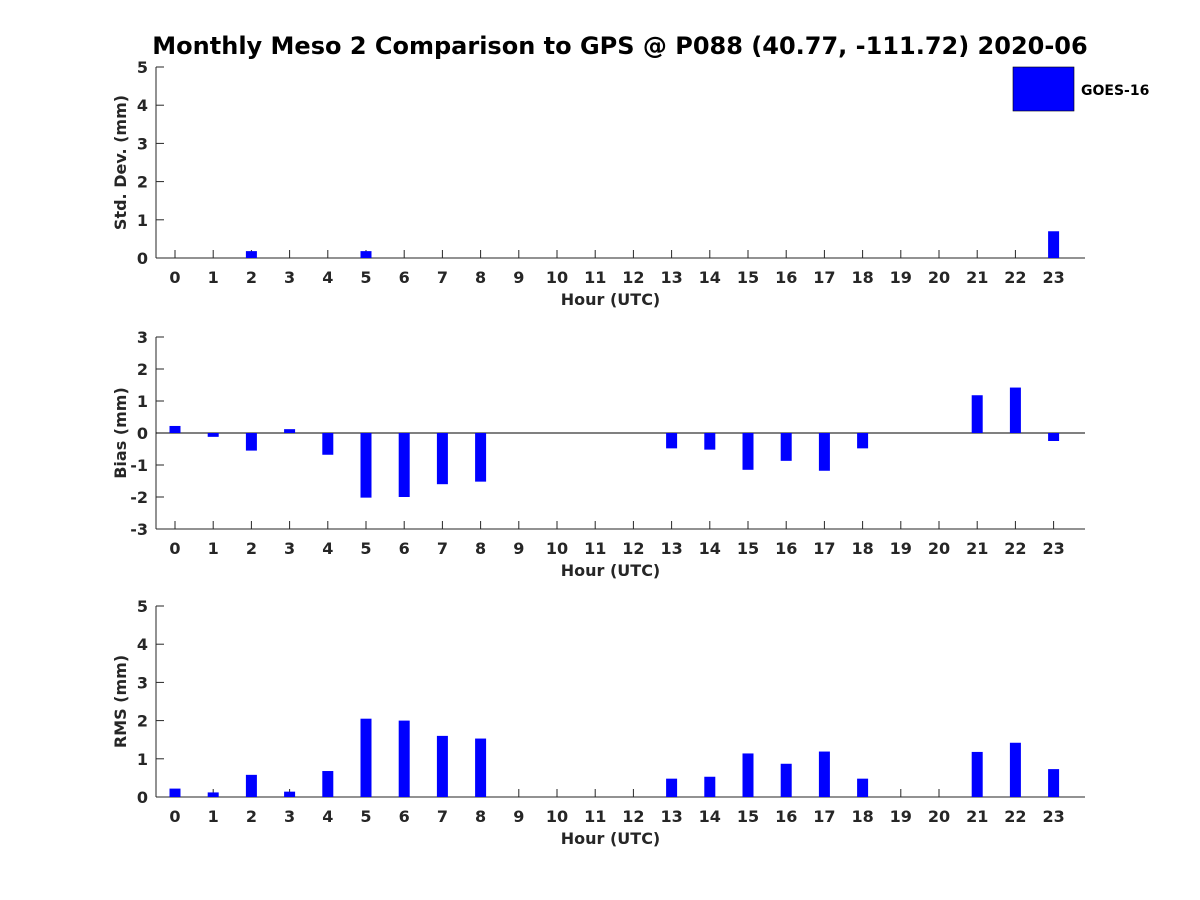 Image resolution: width=1200 pixels, height=900 pixels. Describe the element at coordinates (174, 548) in the screenshot. I see `x-tick-label: 0` at that location.